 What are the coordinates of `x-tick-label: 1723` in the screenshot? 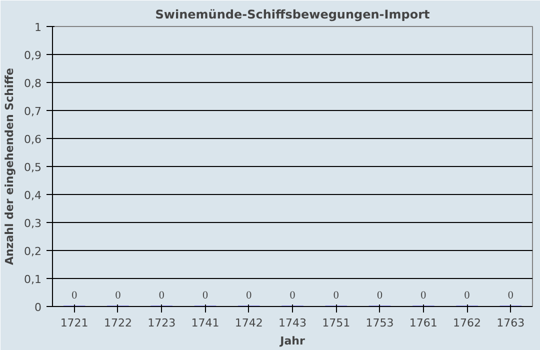 It's located at (162, 323).